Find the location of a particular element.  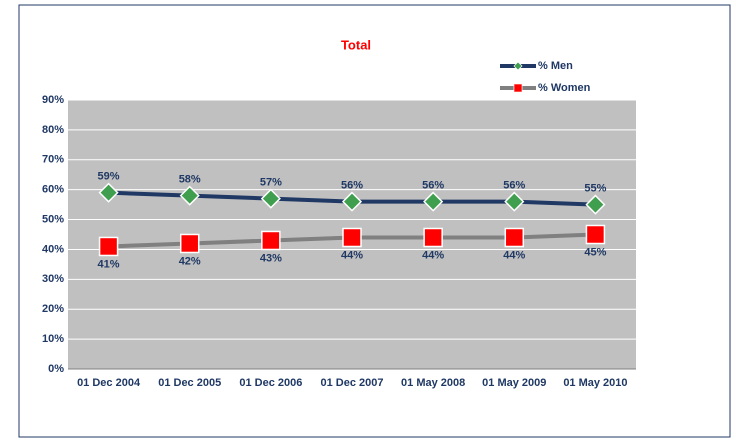

data-label: 41% is located at coordinates (109, 264).